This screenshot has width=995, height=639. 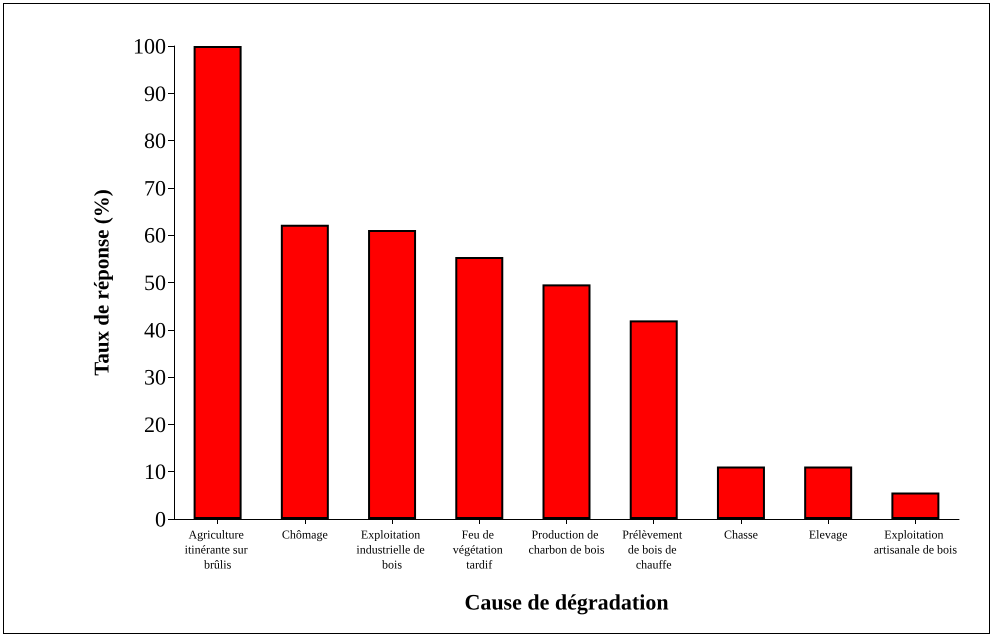 I want to click on x-tick-label: Exploitation artisanale de bois, so click(x=916, y=542).